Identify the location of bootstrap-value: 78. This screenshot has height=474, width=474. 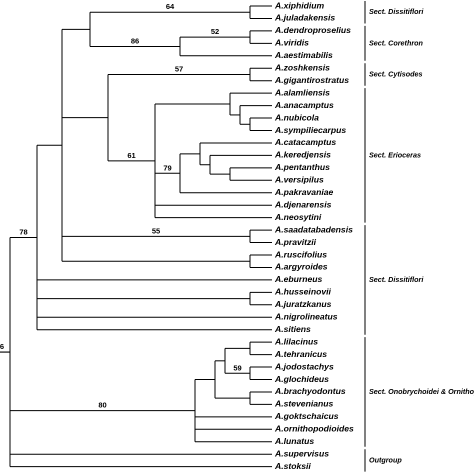
(23, 231).